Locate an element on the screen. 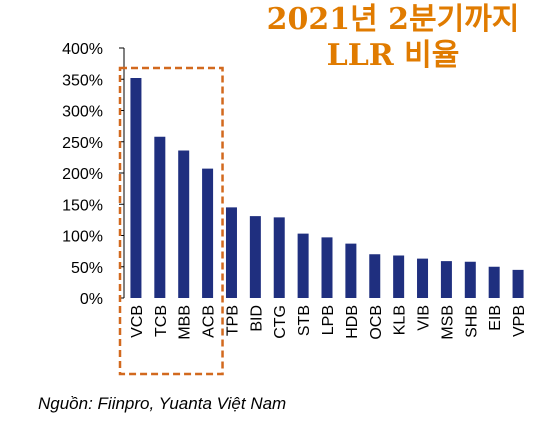 Image resolution: width=557 pixels, height=427 pixels. x-tick-label-vcb: VCB is located at coordinates (137, 321).